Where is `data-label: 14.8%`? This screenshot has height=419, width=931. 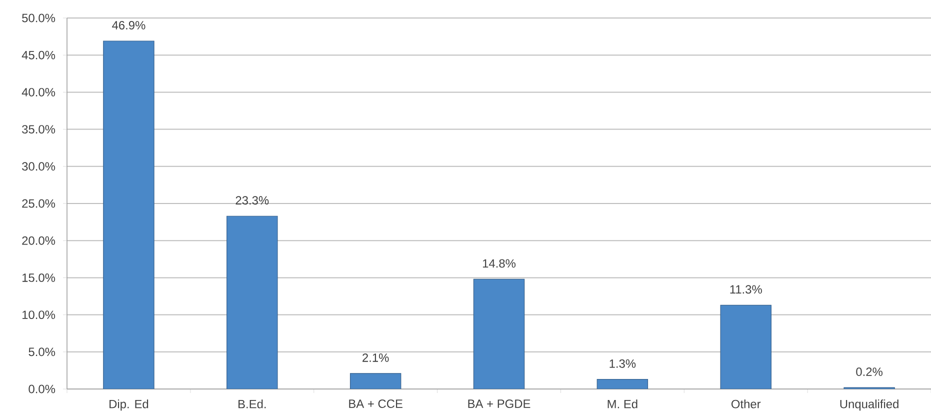
data-label: 14.8% is located at coordinates (499, 263).